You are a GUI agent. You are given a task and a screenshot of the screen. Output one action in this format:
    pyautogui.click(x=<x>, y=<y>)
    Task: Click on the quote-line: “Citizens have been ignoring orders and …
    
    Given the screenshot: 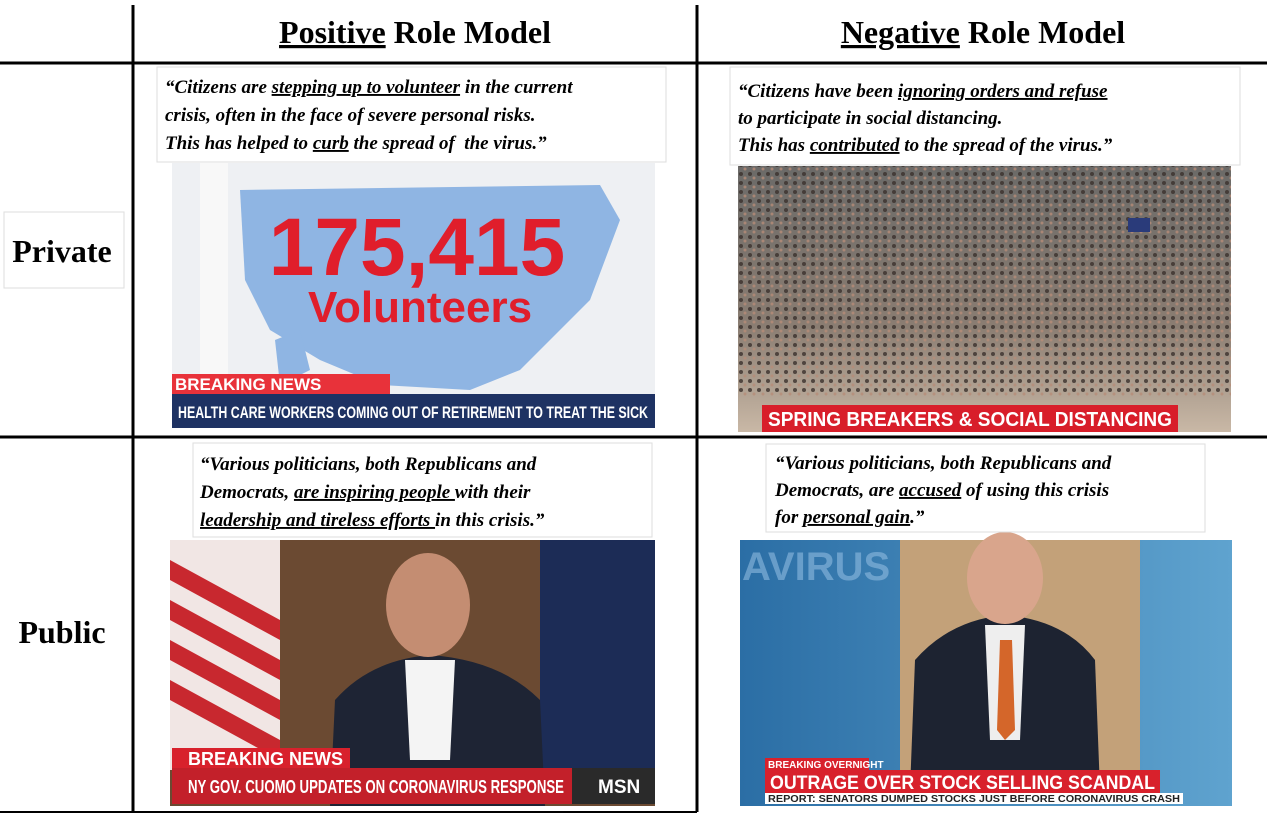 What is the action you would take?
    pyautogui.click(x=923, y=91)
    